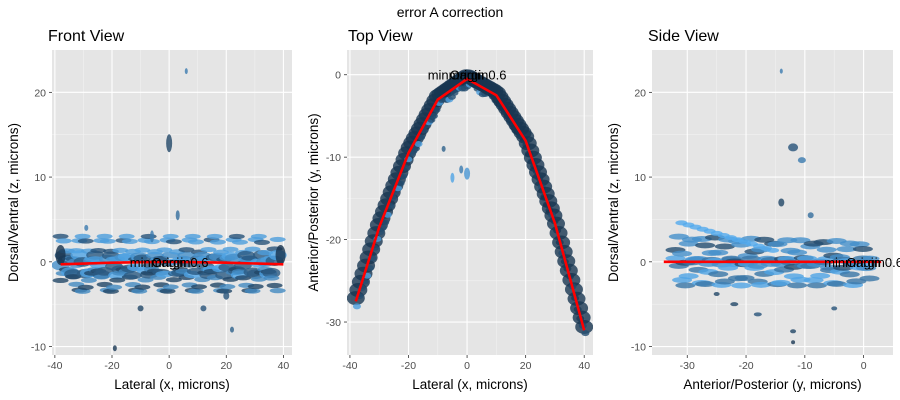  What do you see at coordinates (640, 178) in the screenshot?
I see `y-tick-label: 10` at bounding box center [640, 178].